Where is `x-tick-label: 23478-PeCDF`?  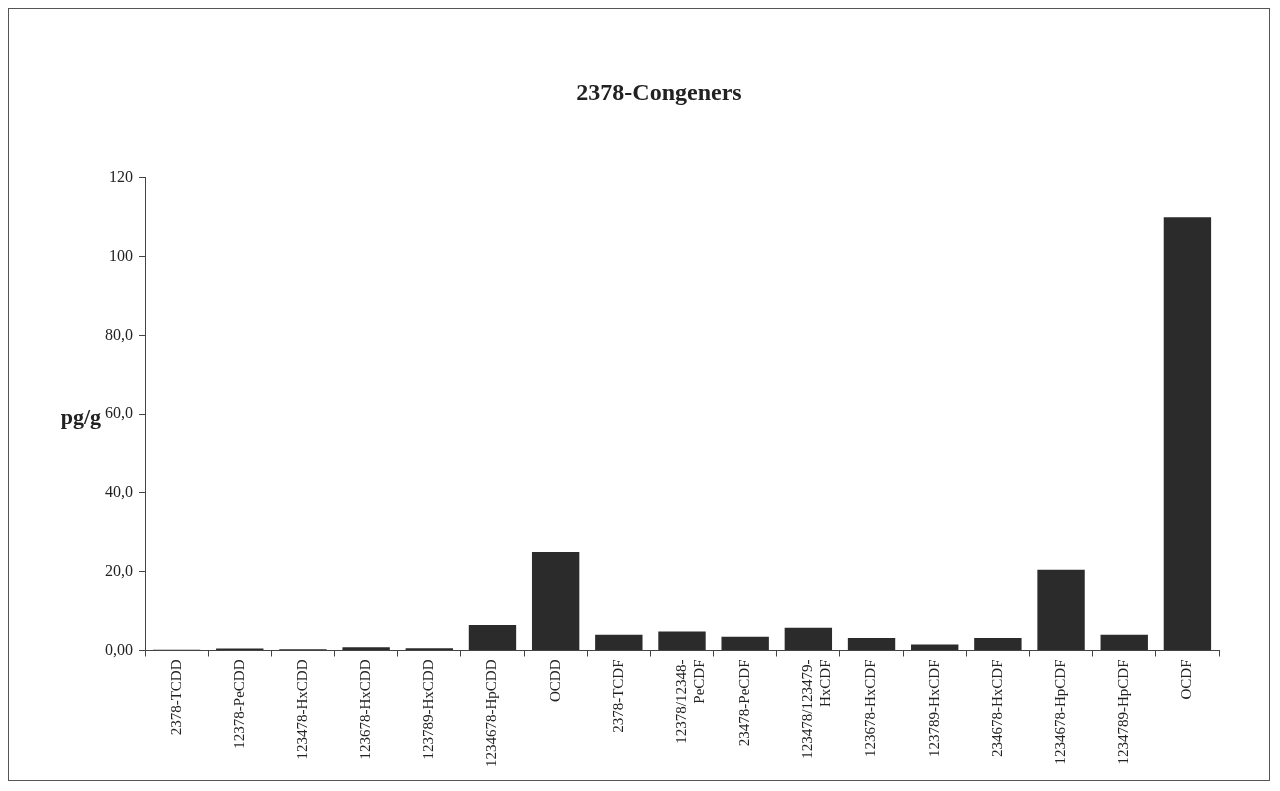
x-tick-label: 23478-PeCDF is located at coordinates (744, 703).